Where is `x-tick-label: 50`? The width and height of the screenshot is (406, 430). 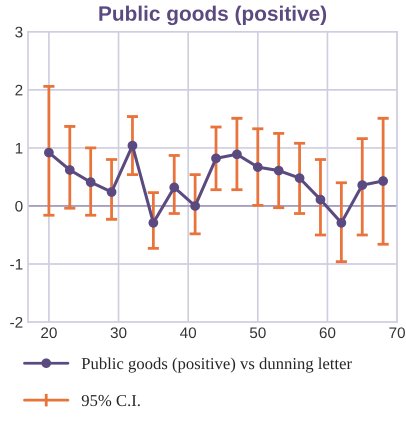
x-tick-label: 50 is located at coordinates (258, 332).